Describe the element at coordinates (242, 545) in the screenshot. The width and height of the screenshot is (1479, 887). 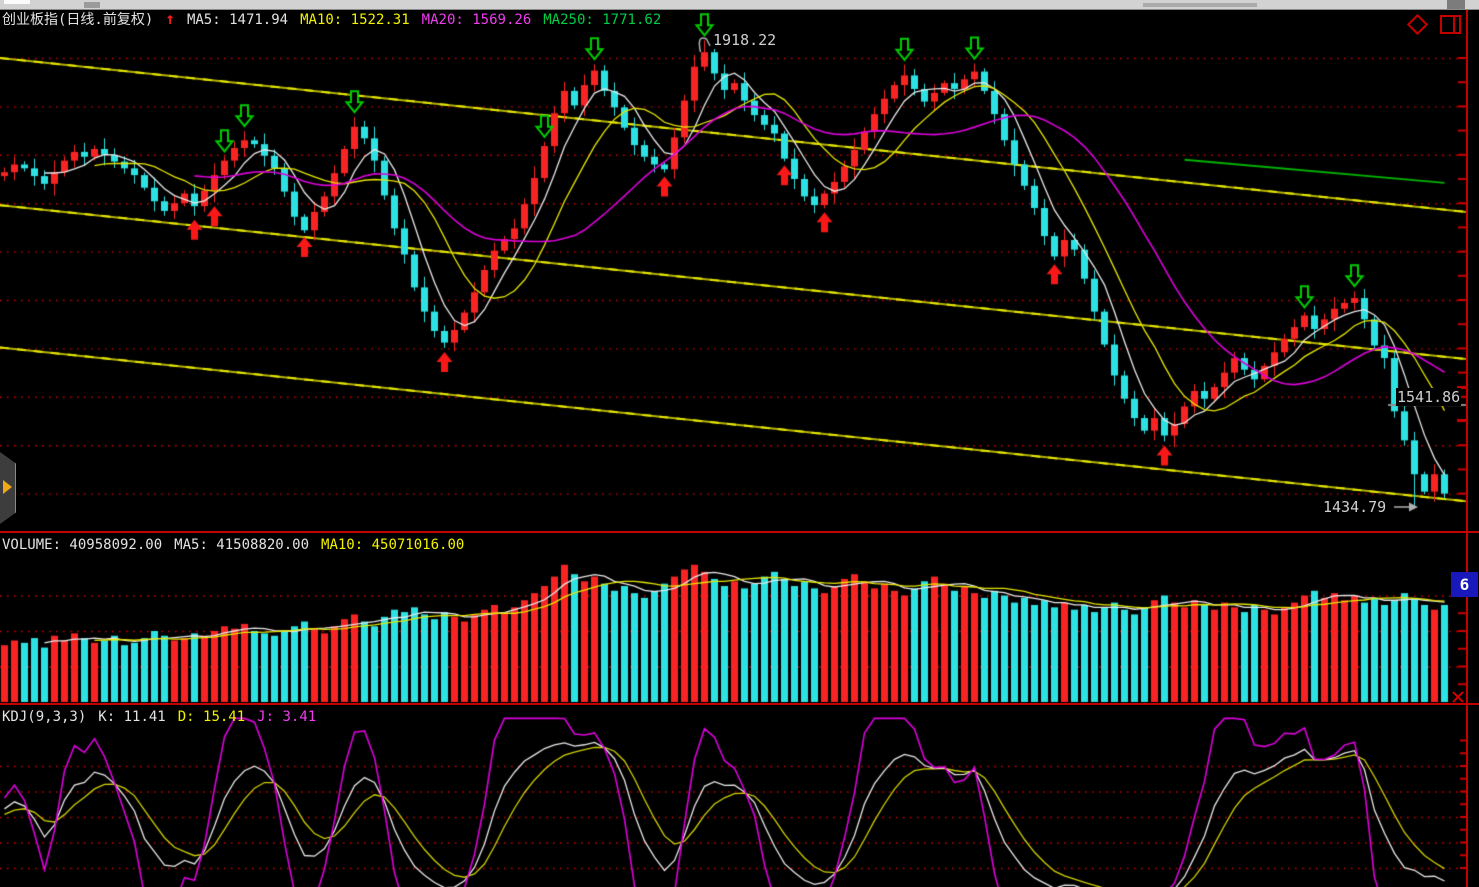
I see `volume-ma5-value: MA5: 41508820.00` at that location.